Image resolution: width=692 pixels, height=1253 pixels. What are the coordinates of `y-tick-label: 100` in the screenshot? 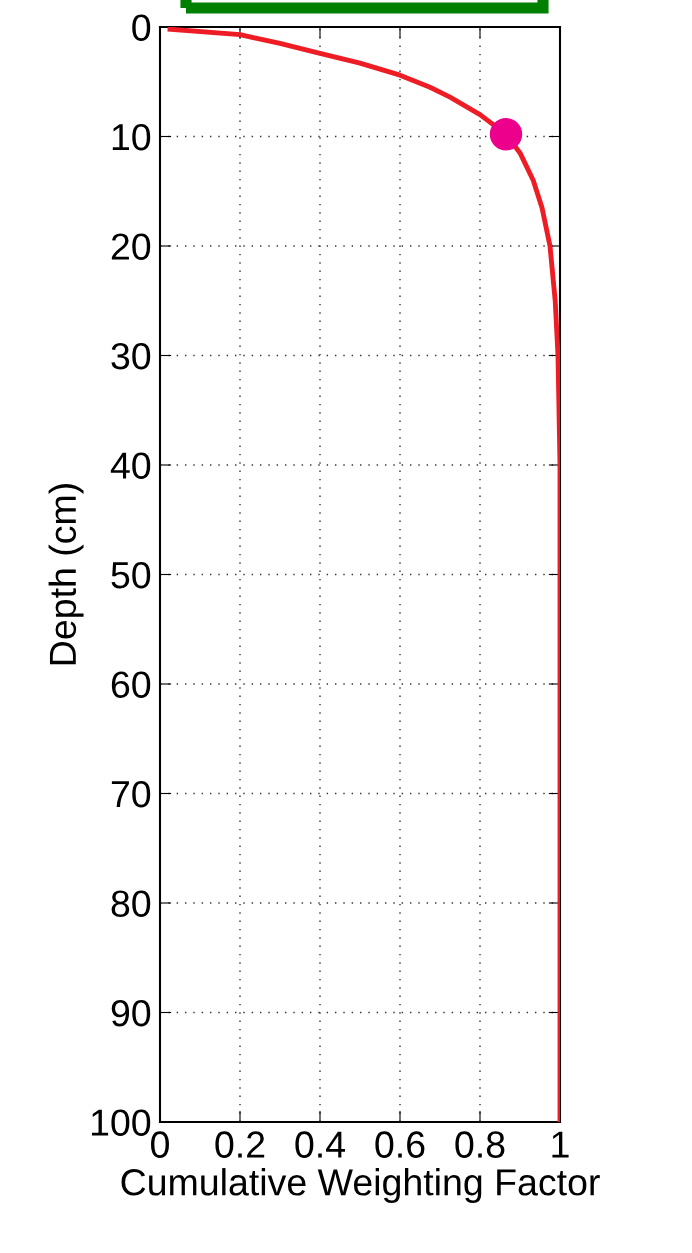 It's located at (121, 1122).